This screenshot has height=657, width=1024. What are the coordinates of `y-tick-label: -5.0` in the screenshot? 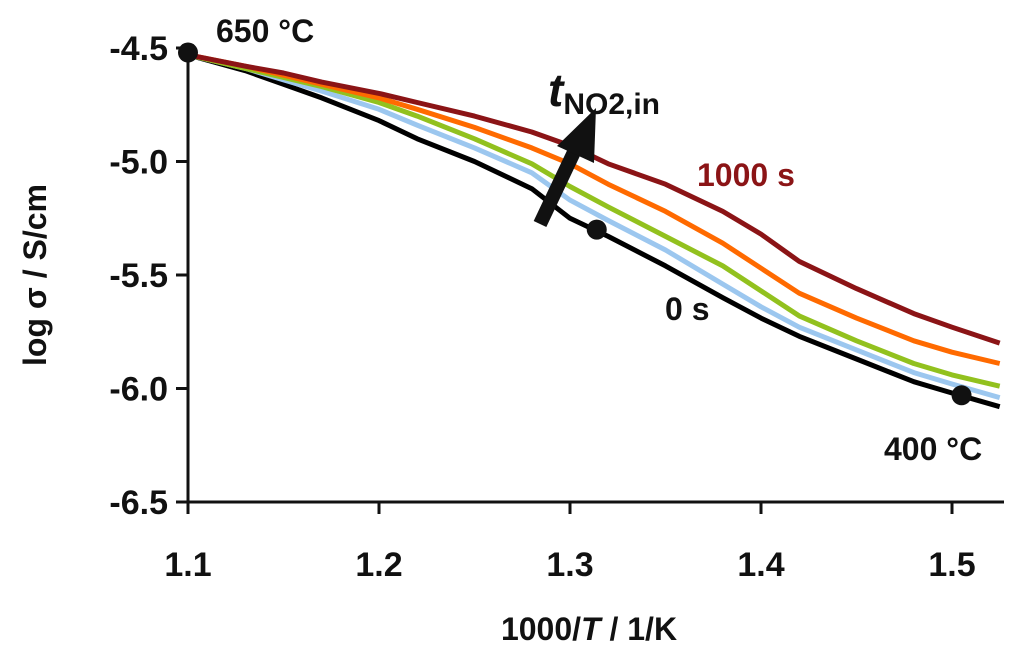 It's located at (138, 163).